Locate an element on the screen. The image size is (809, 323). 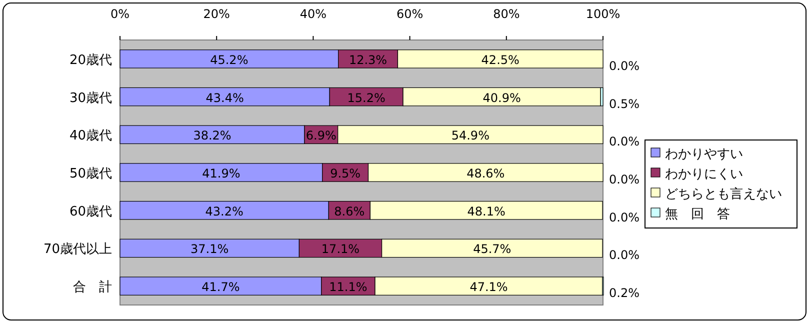
x-tick-label: 60% is located at coordinates (410, 14).